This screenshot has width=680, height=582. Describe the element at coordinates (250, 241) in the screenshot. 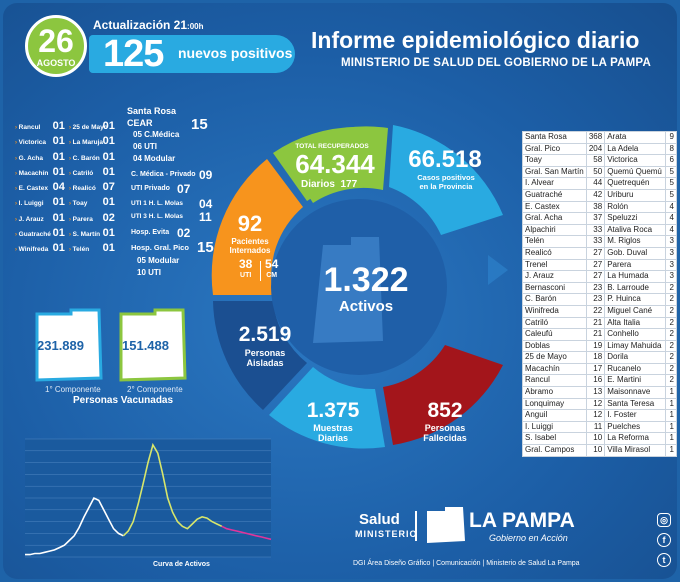

I see `hospitalized-label-1: Pacientes` at that location.